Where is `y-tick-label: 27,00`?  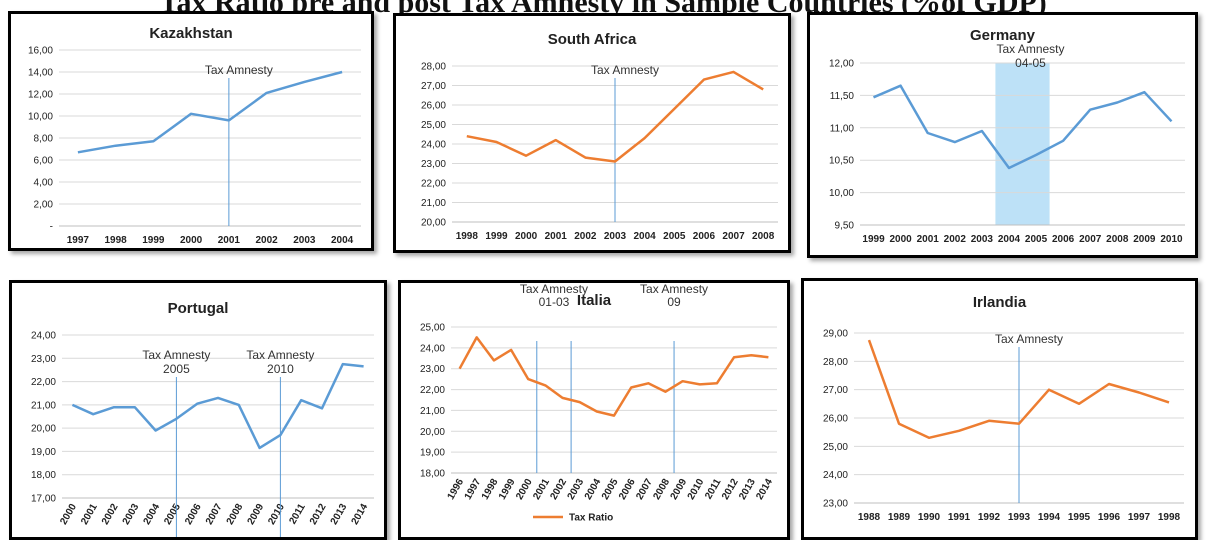 y-tick-label: 27,00 is located at coordinates (433, 86).